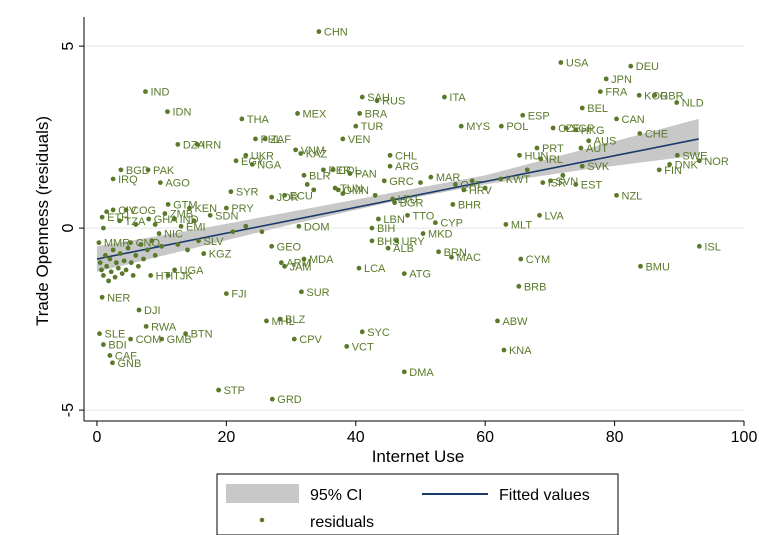 This screenshot has height=535, width=759. I want to click on point-label-43: SWE, so click(694, 156).